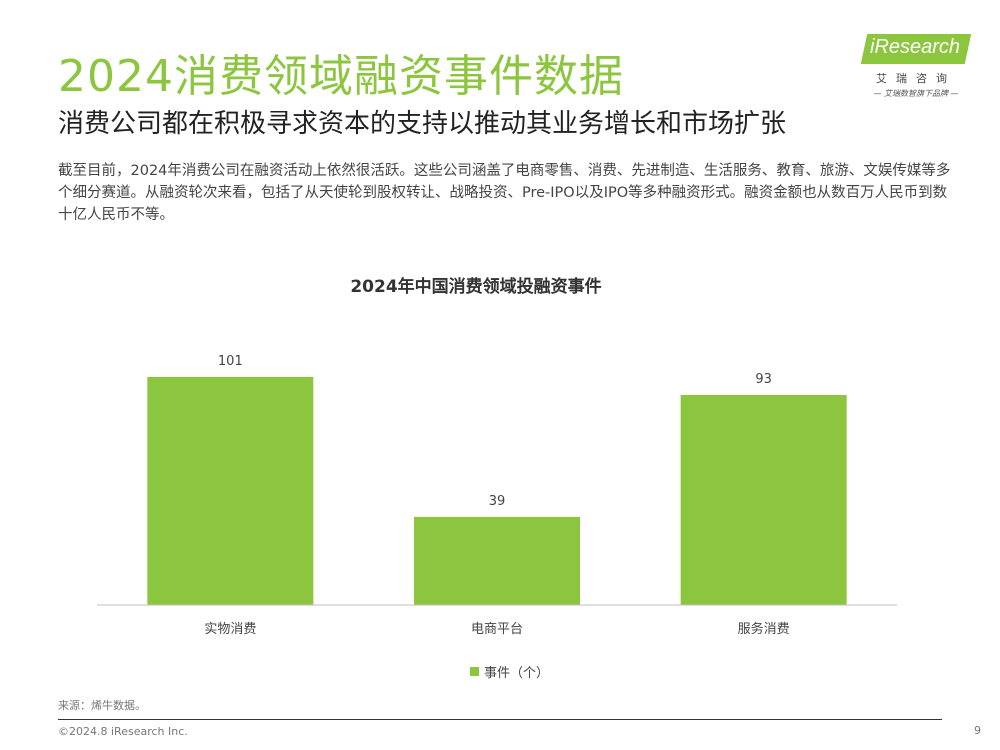  Describe the element at coordinates (916, 78) in the screenshot. I see `logo-chinese-name: 艾瑞咨询` at that location.